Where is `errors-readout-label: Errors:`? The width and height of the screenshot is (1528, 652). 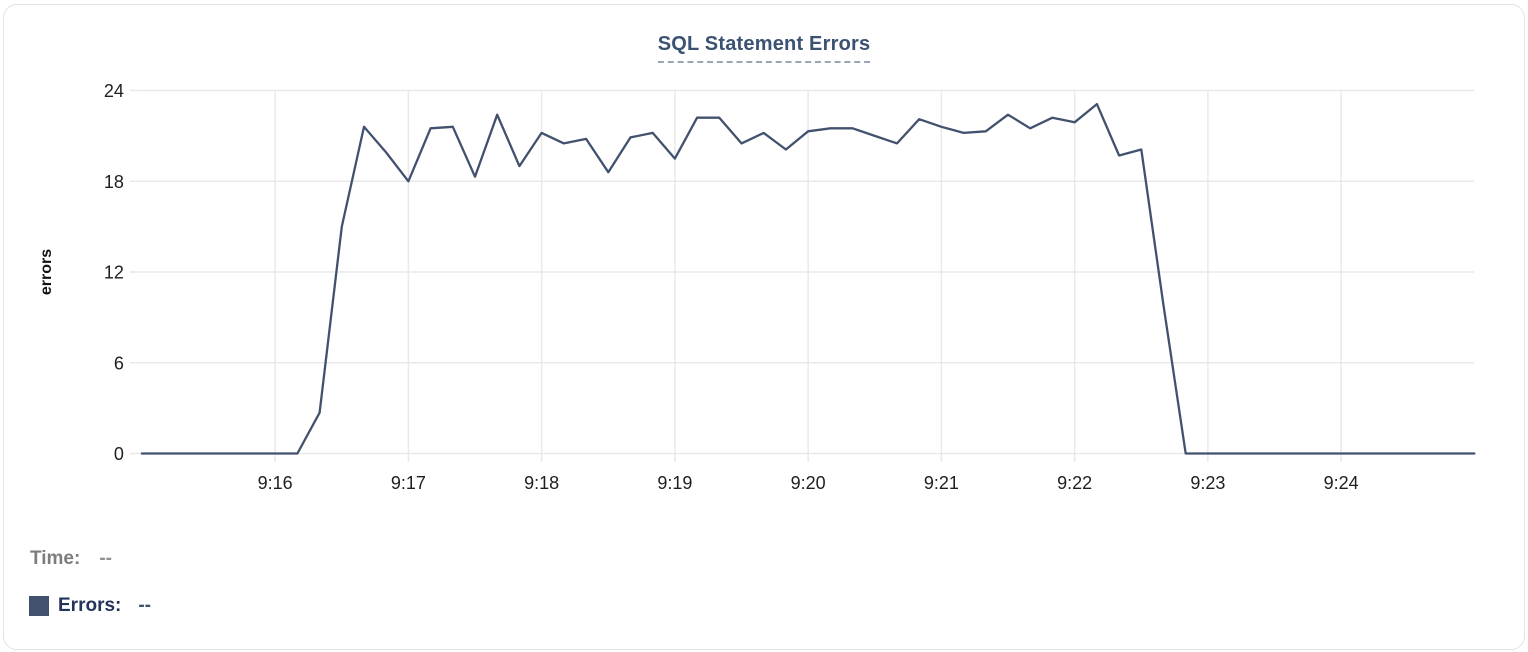 errors-readout-label: Errors: is located at coordinates (90, 605).